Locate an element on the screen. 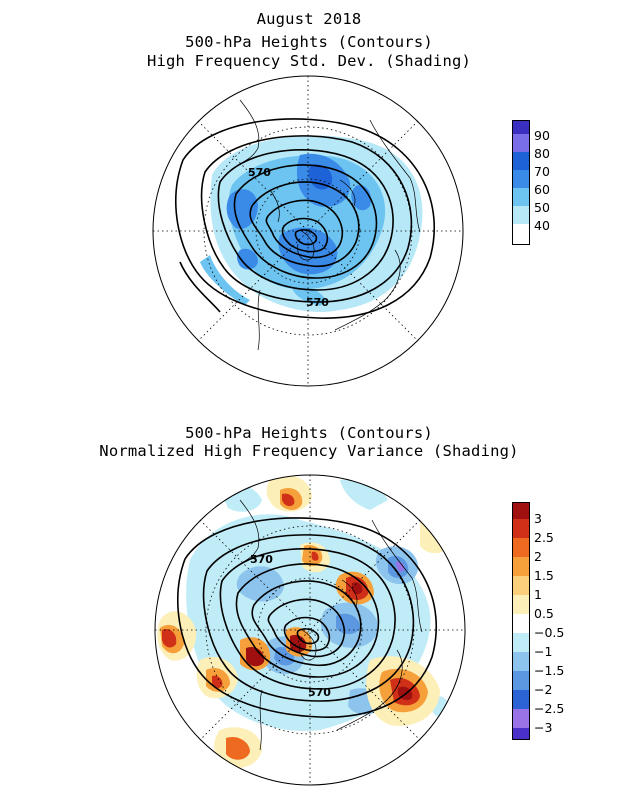 The height and width of the screenshot is (800, 618). bottom-height-contours is located at coordinates (307, 617).